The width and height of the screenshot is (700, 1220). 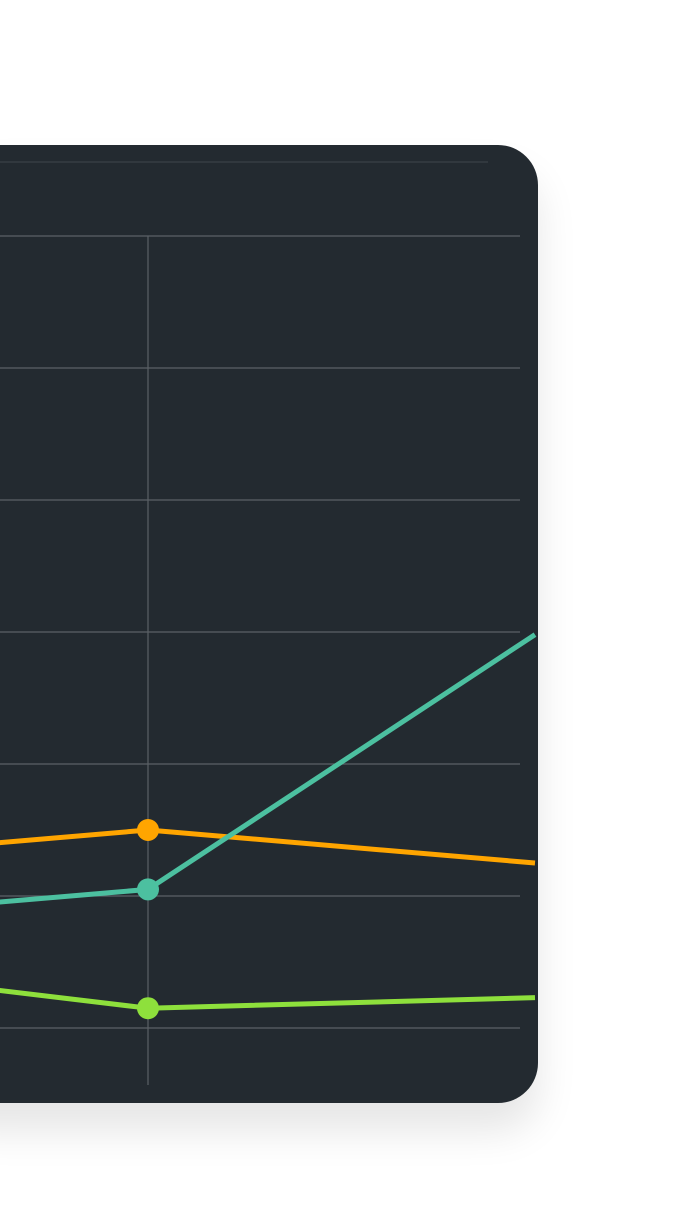 What do you see at coordinates (148, 830) in the screenshot?
I see `data-point-series-1-x1` at bounding box center [148, 830].